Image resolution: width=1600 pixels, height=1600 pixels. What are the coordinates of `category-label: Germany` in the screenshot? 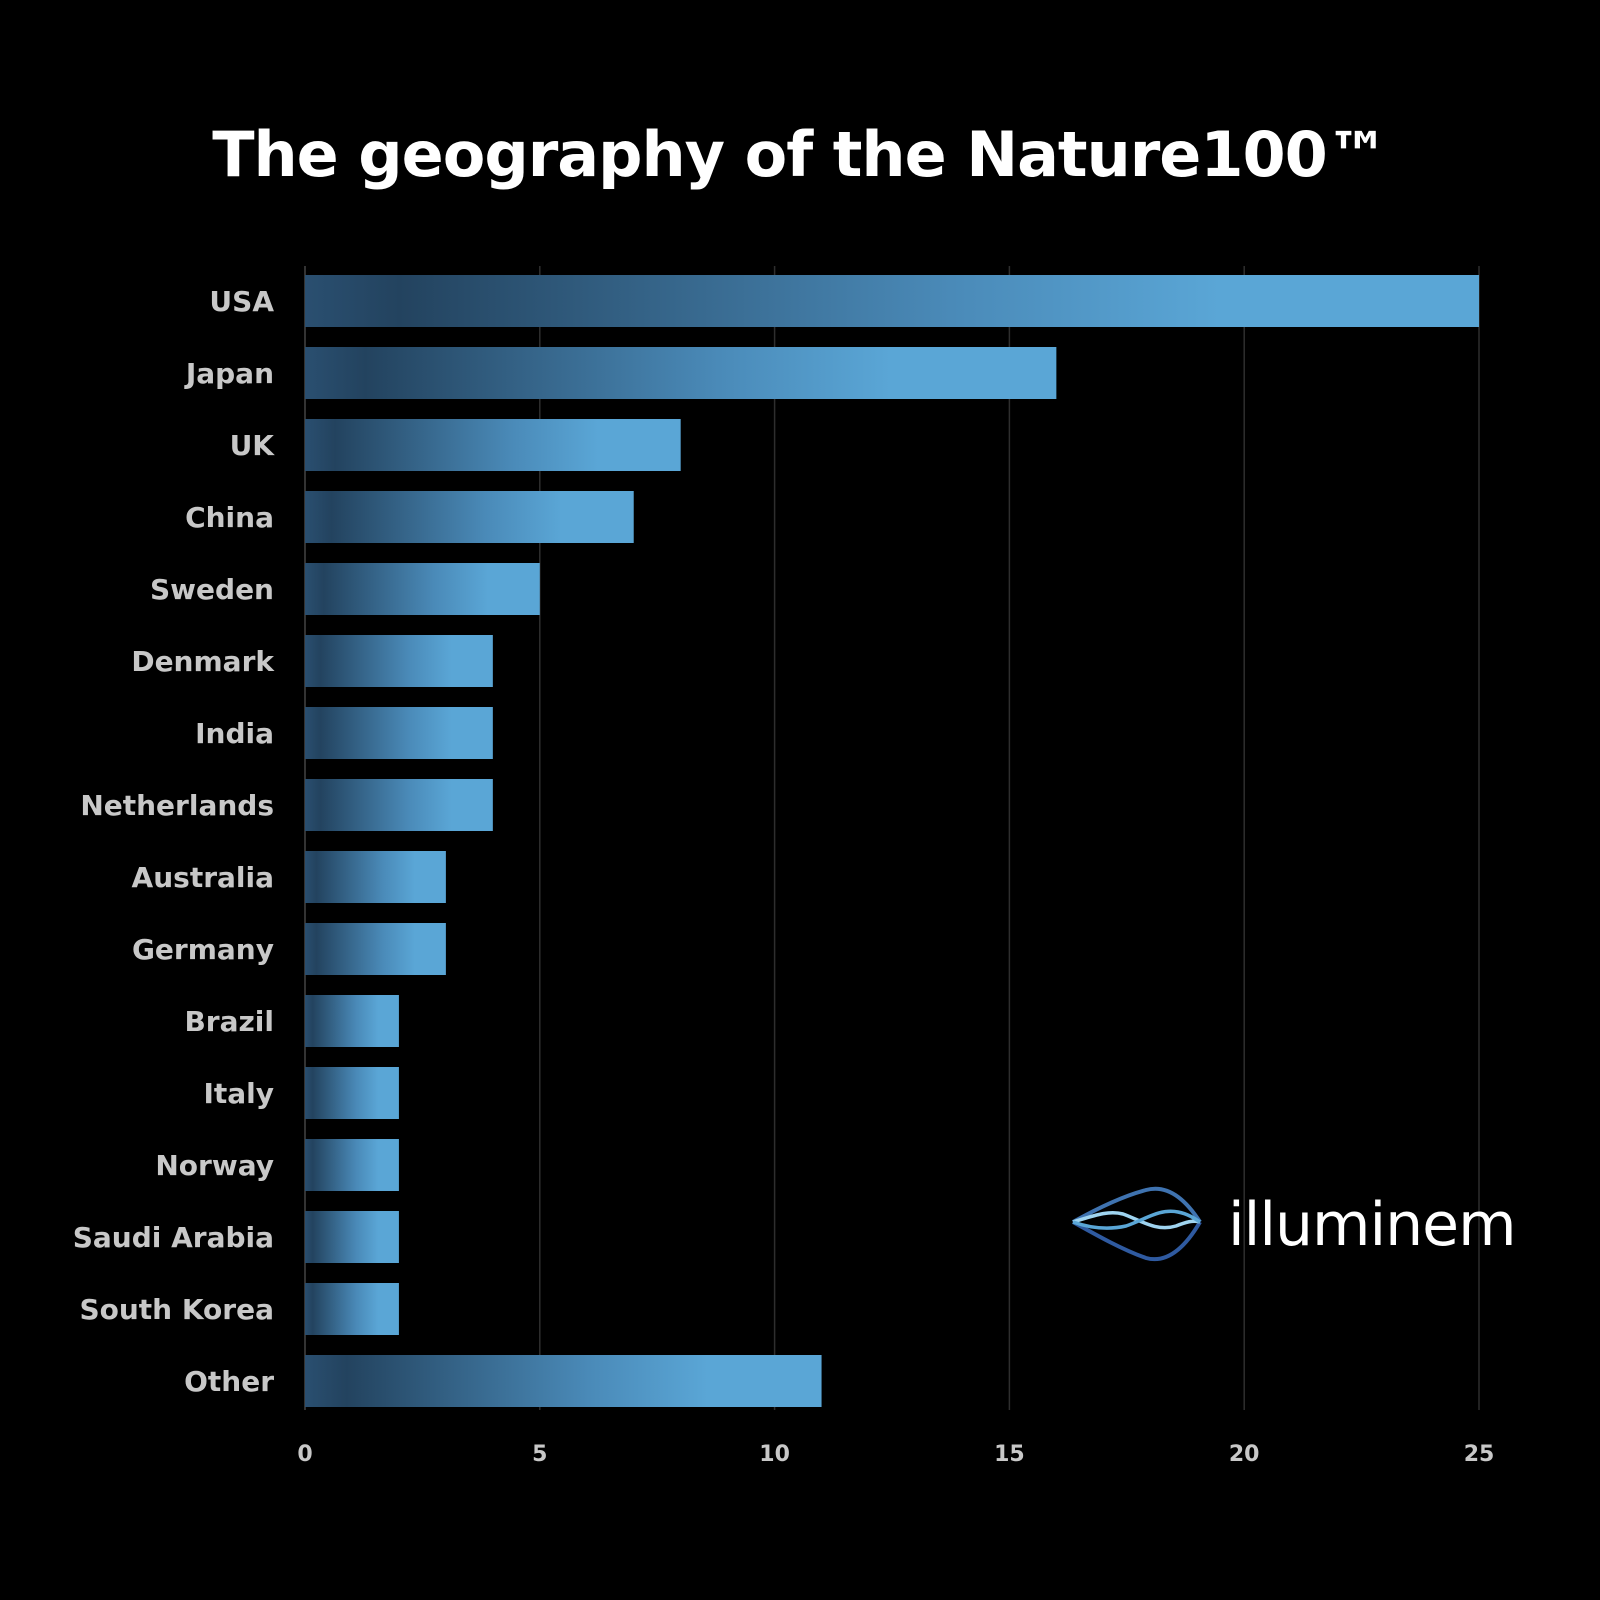 It's located at (203, 949).